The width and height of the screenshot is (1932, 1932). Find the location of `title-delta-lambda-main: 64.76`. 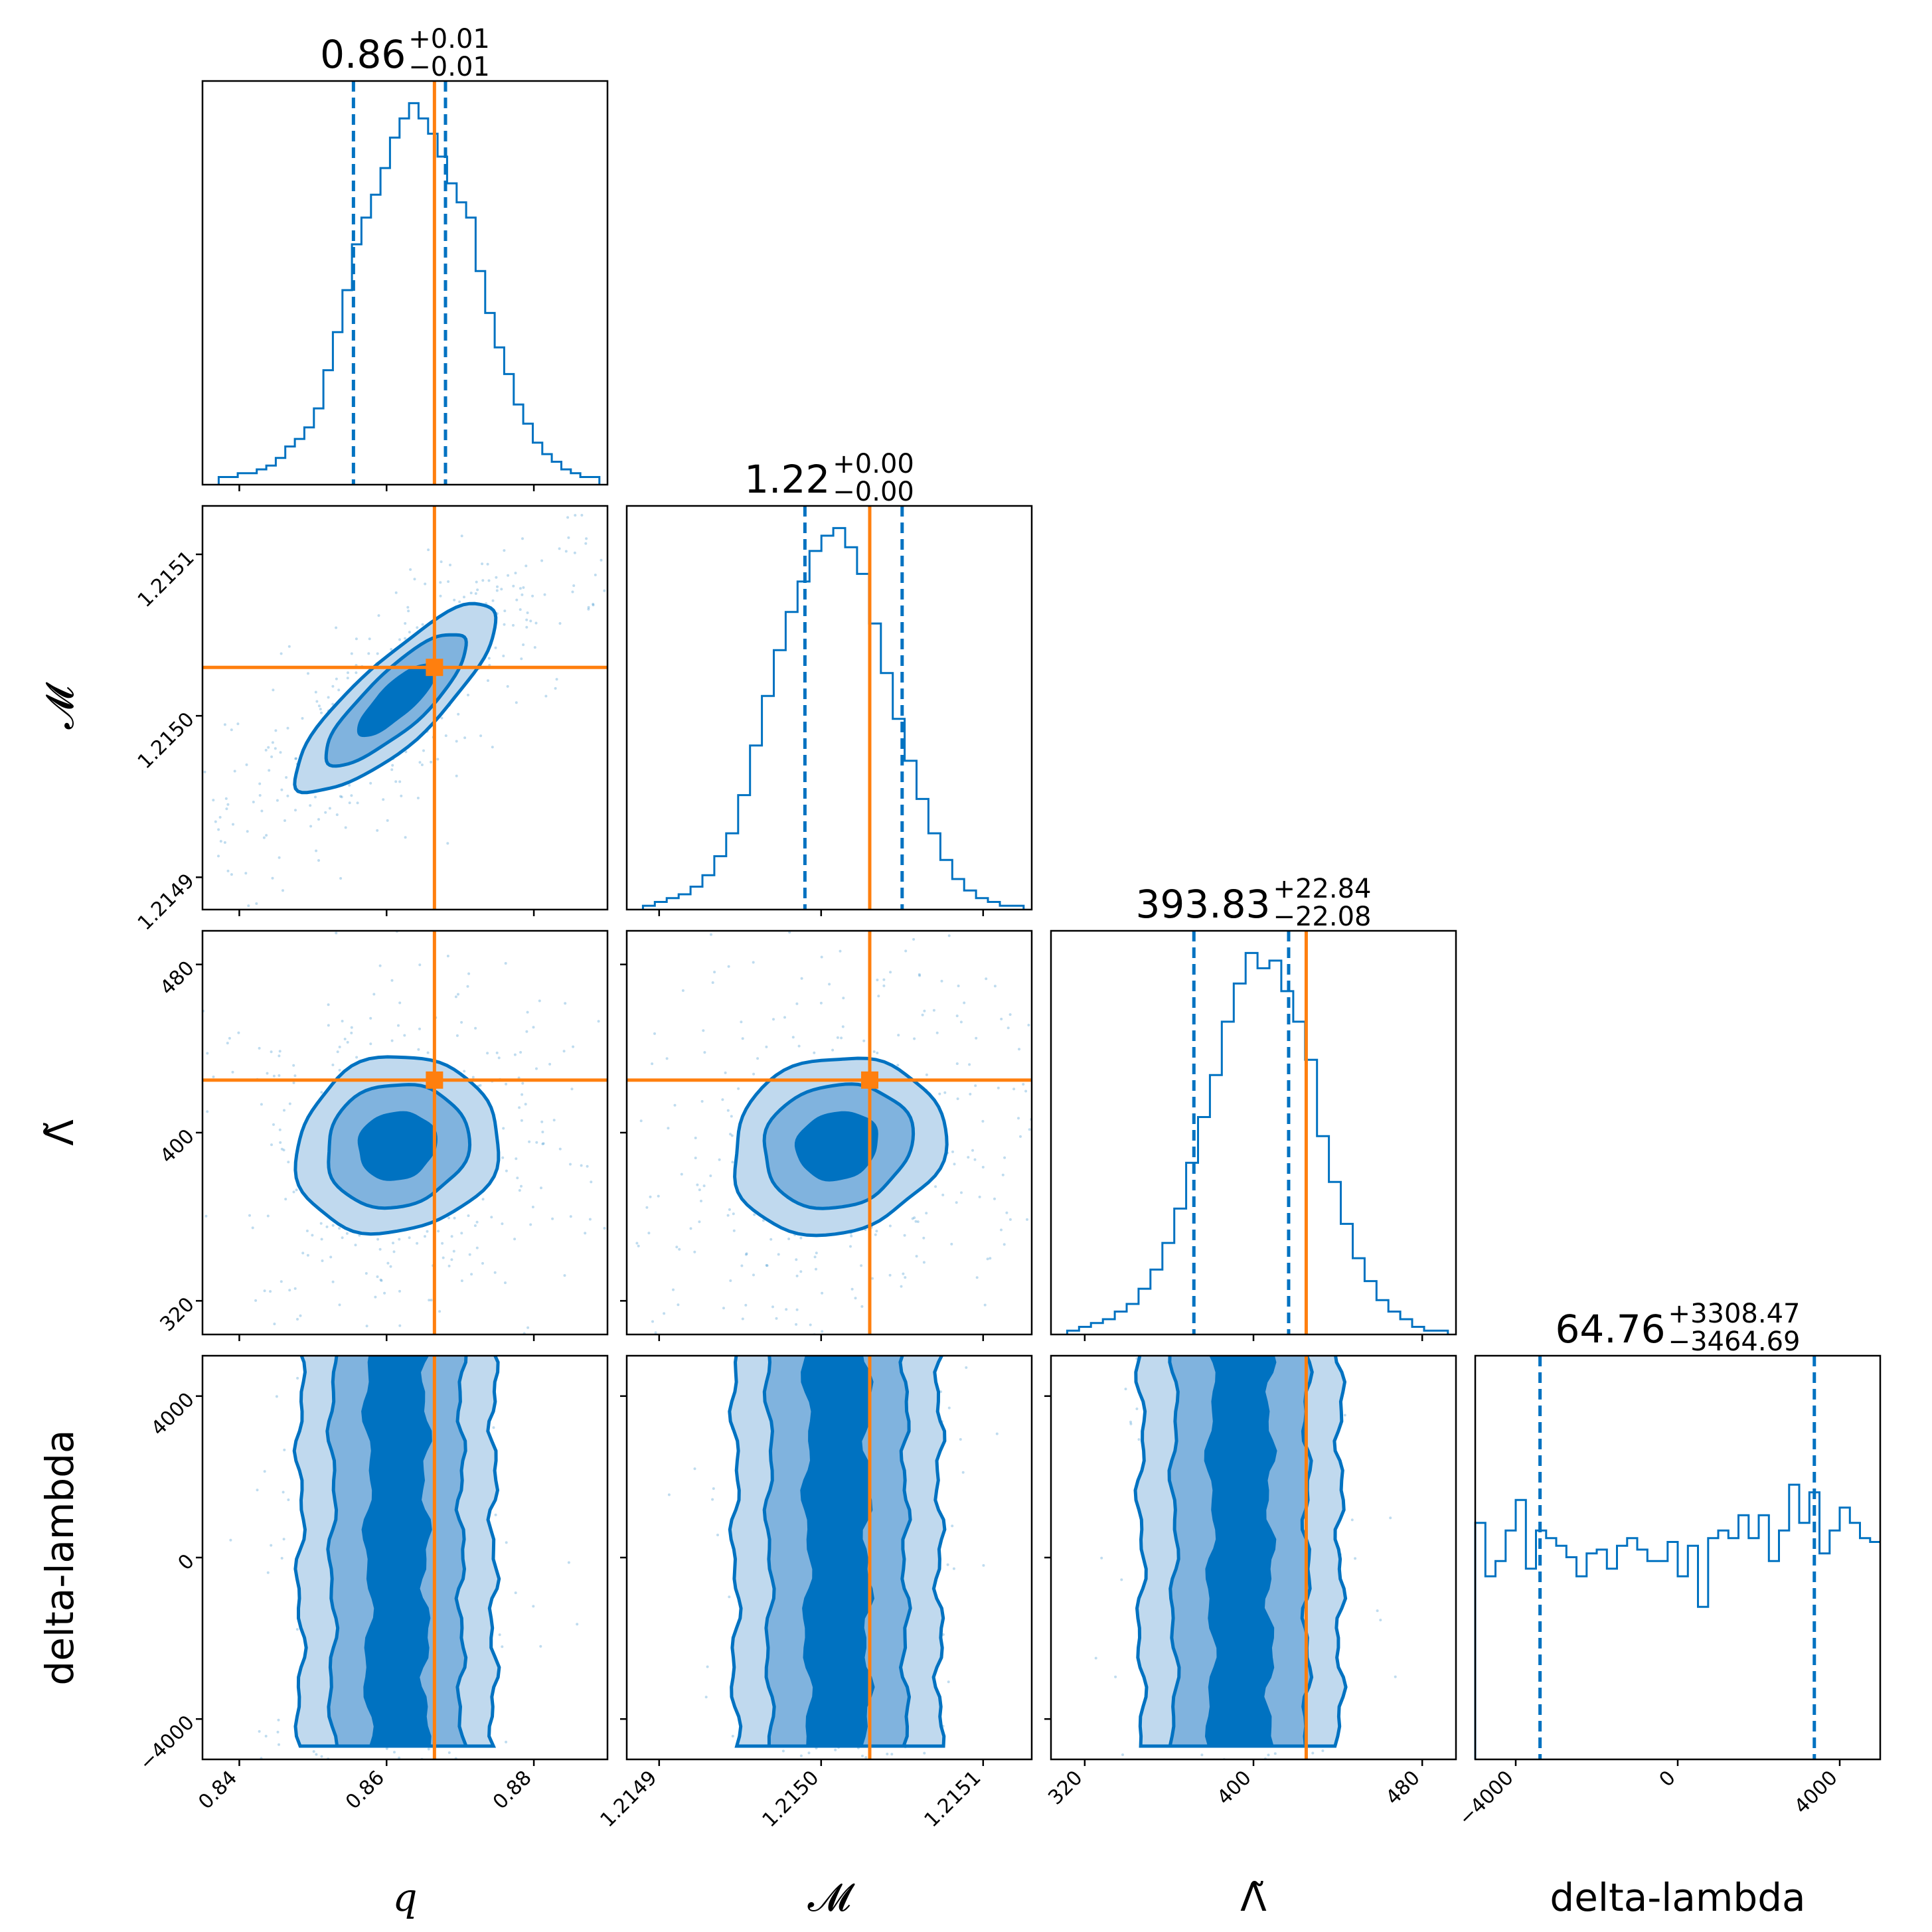

title-delta-lambda-main: 64.76 is located at coordinates (1611, 1329).